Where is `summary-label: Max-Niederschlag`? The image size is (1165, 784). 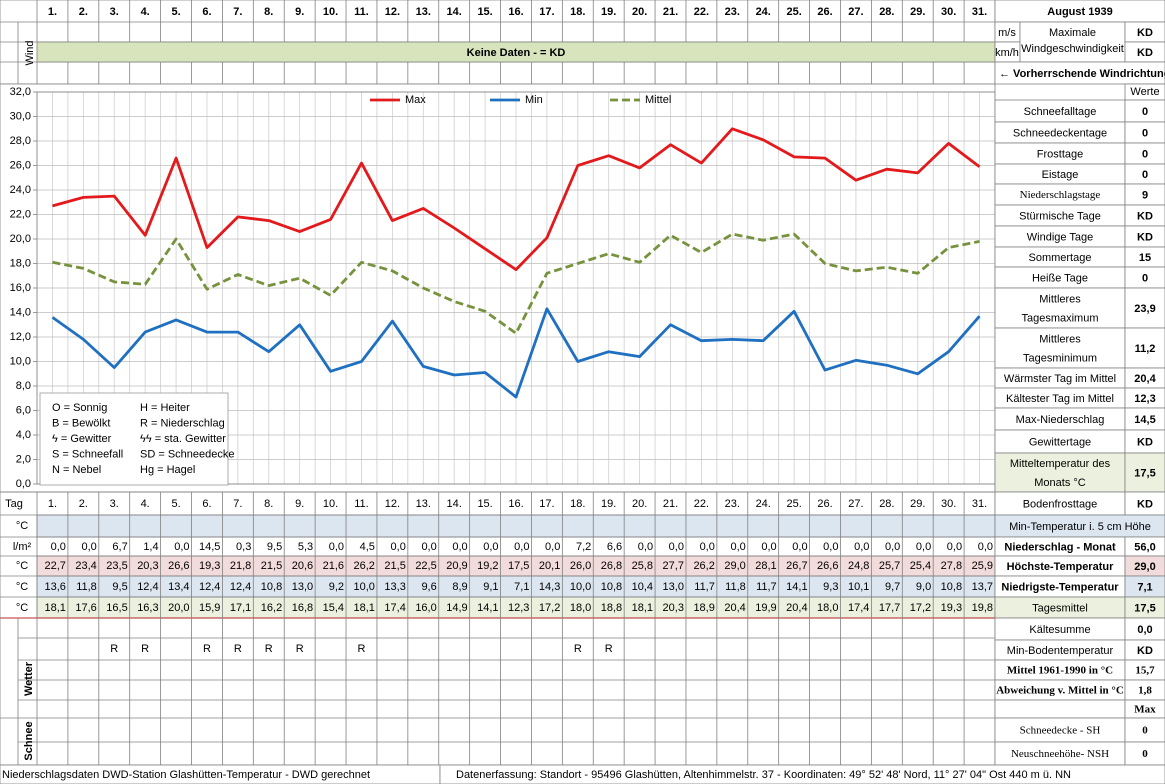
summary-label: Max-Niederschlag is located at coordinates (1060, 420).